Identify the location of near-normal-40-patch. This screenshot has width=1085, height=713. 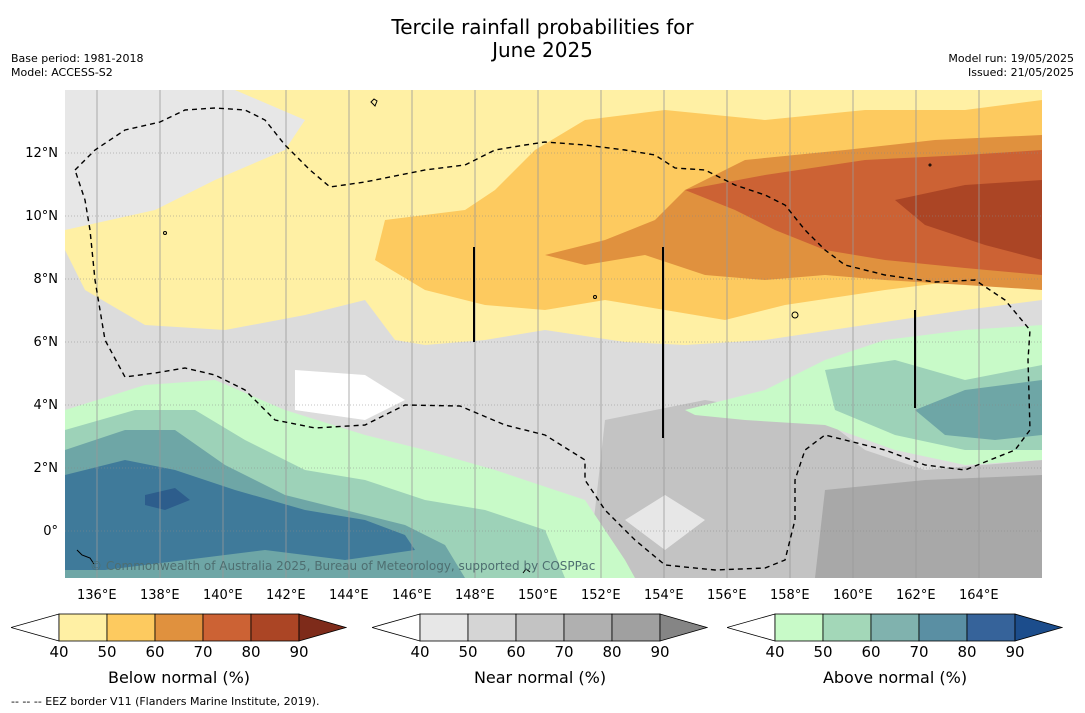
(665, 522).